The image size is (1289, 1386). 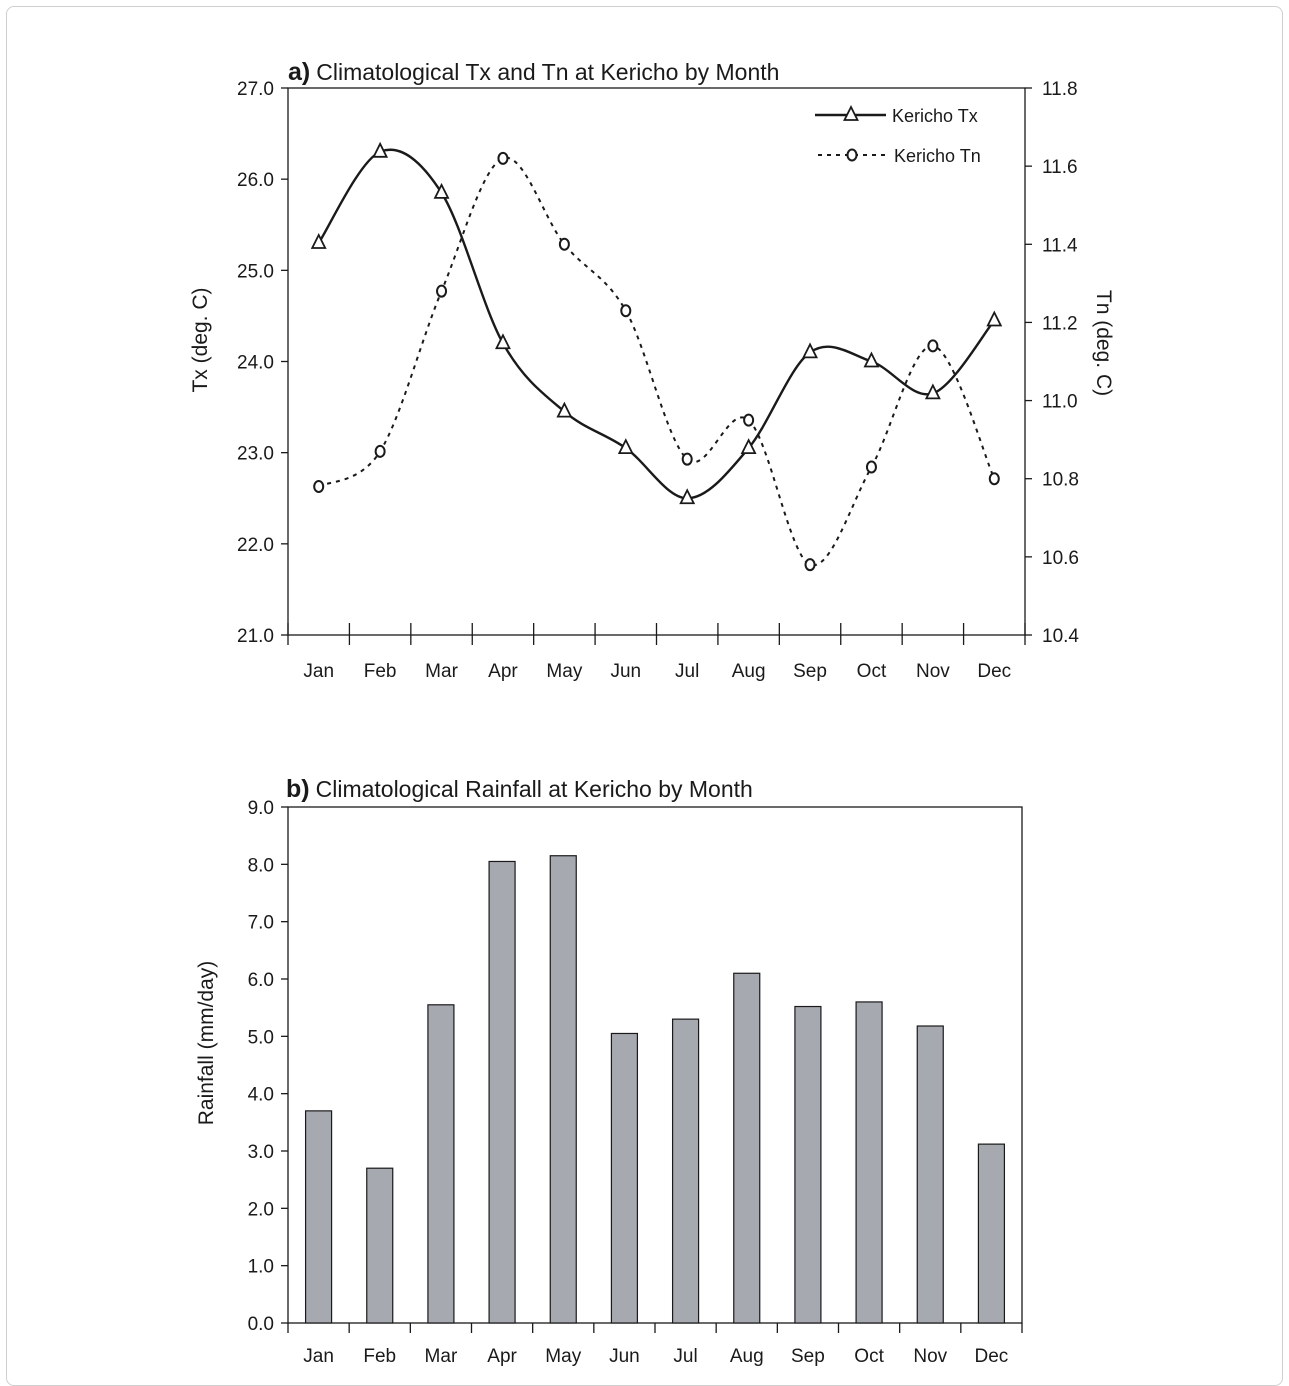 What do you see at coordinates (318, 1217) in the screenshot?
I see `rain-bar-jan` at bounding box center [318, 1217].